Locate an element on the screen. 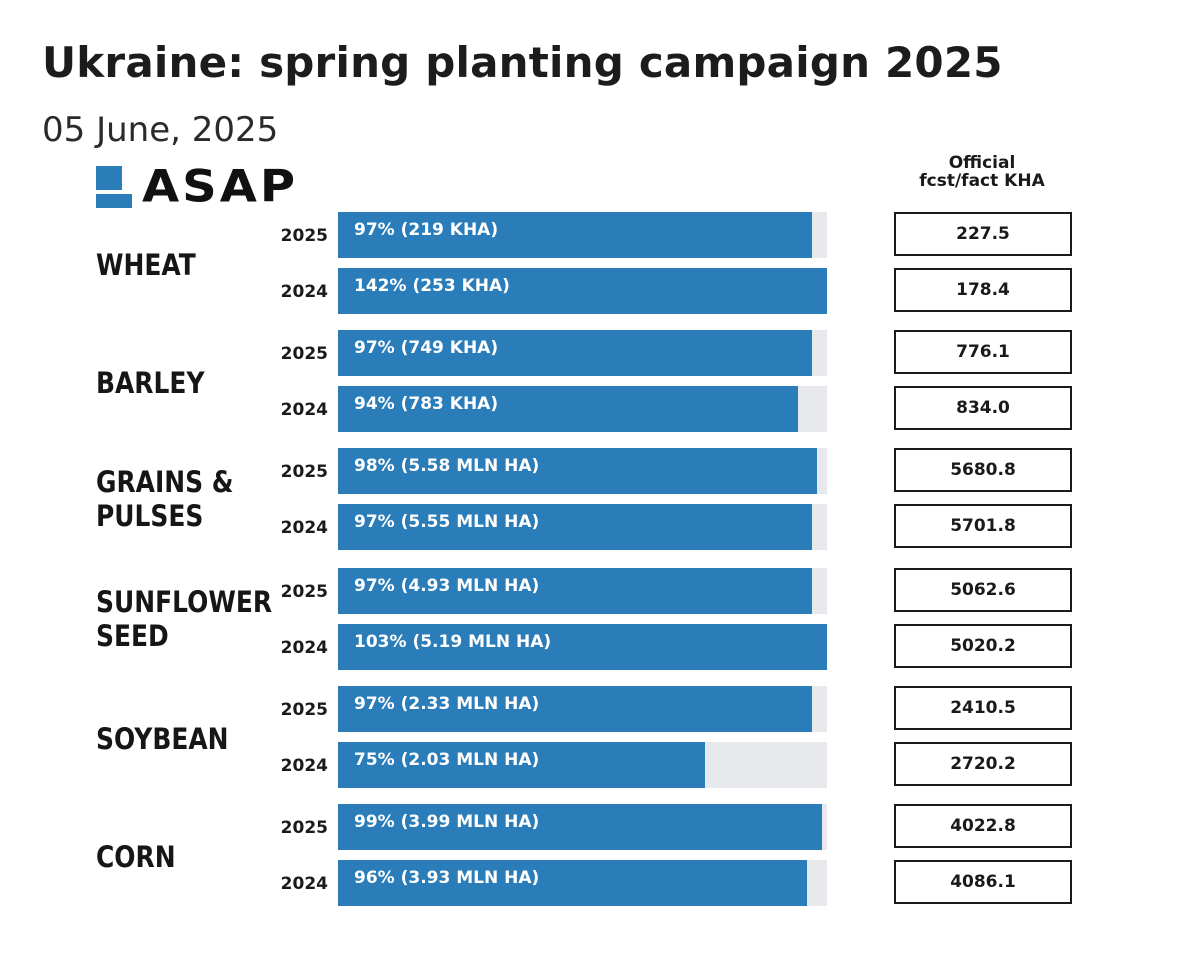  bar-track: 103% (5.19 MLN HA) is located at coordinates (582, 647).